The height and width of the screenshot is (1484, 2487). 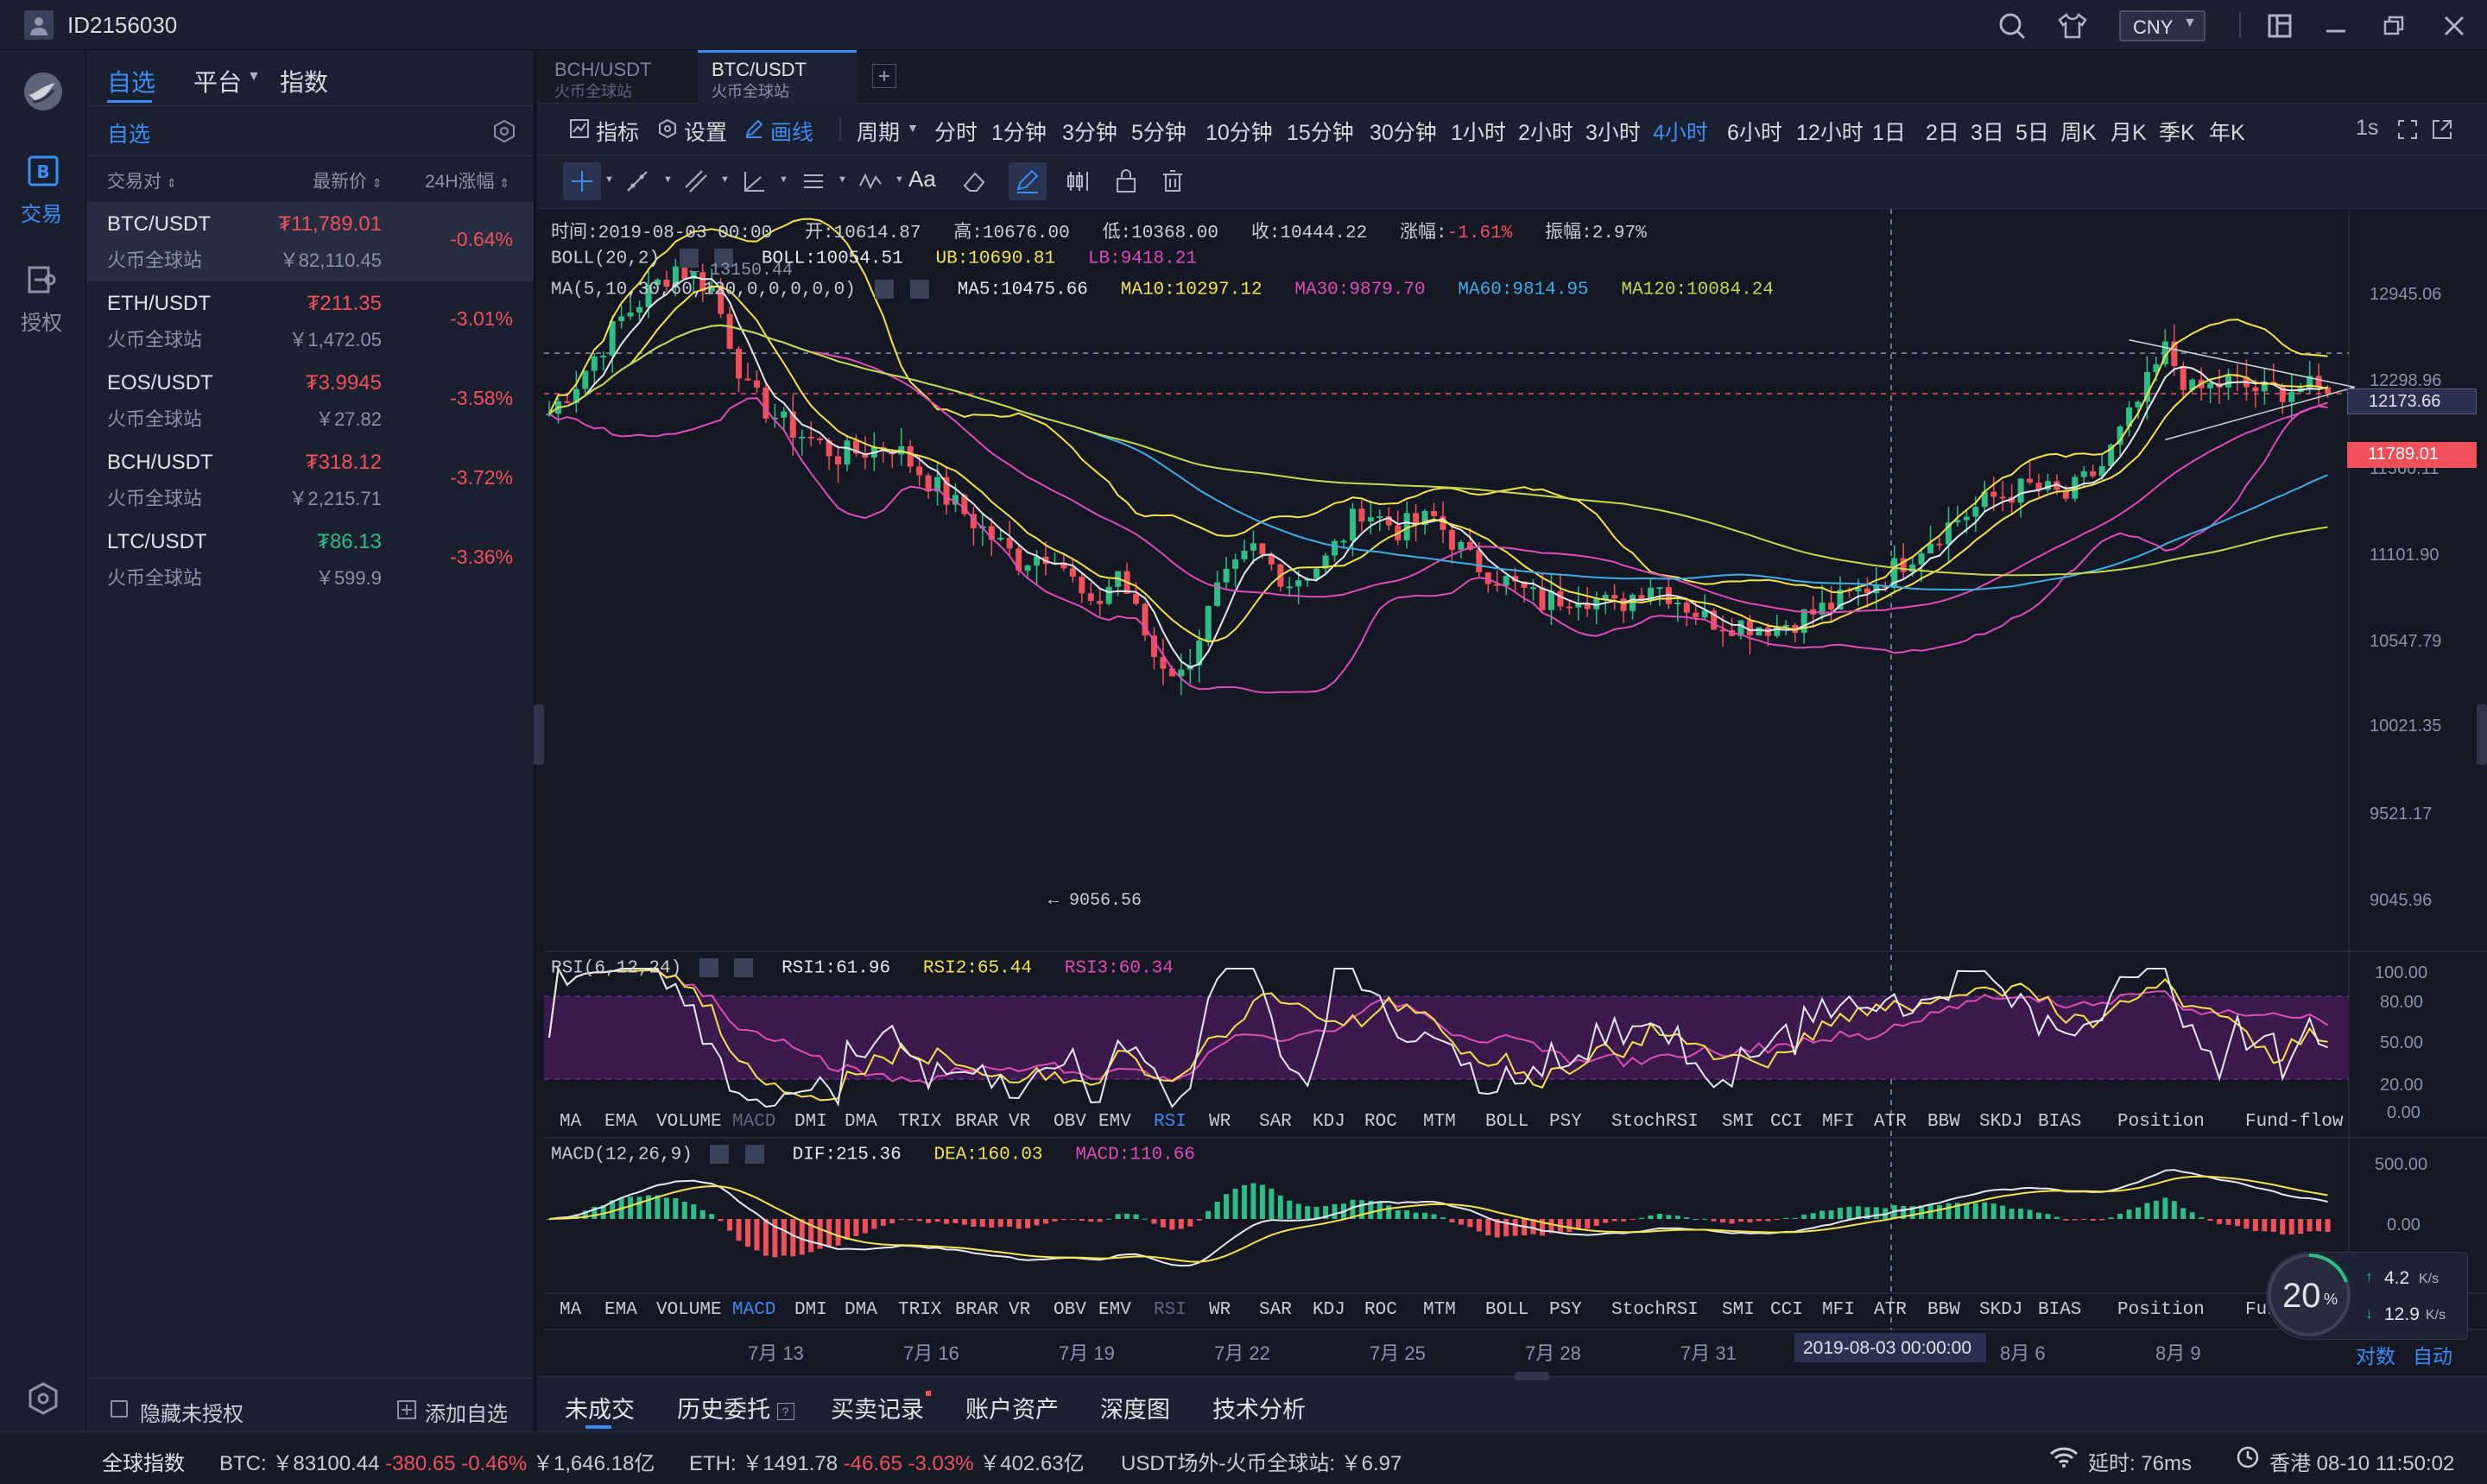 I want to click on period-19: 季K, so click(x=2177, y=133).